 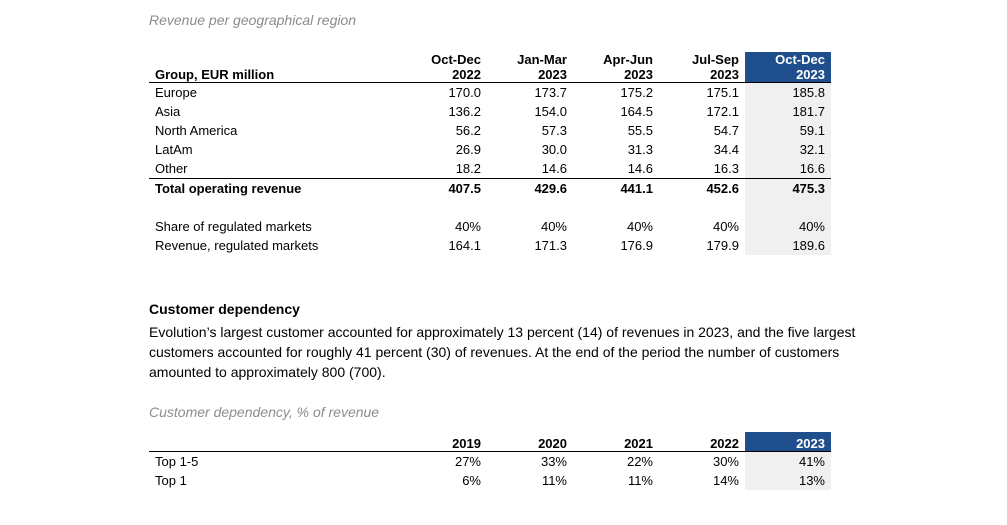 What do you see at coordinates (636, 92) in the screenshot?
I see `cell-value: 175.2` at bounding box center [636, 92].